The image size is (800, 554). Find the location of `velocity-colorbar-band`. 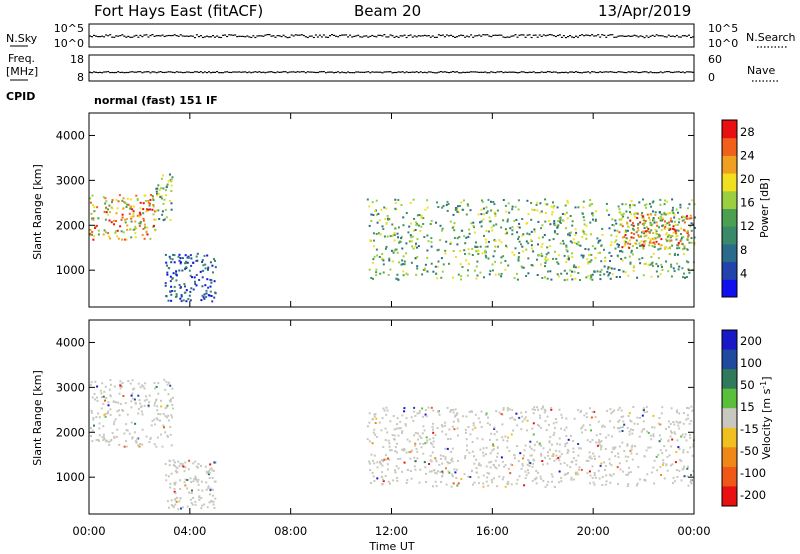

velocity-colorbar-band is located at coordinates (729, 398).